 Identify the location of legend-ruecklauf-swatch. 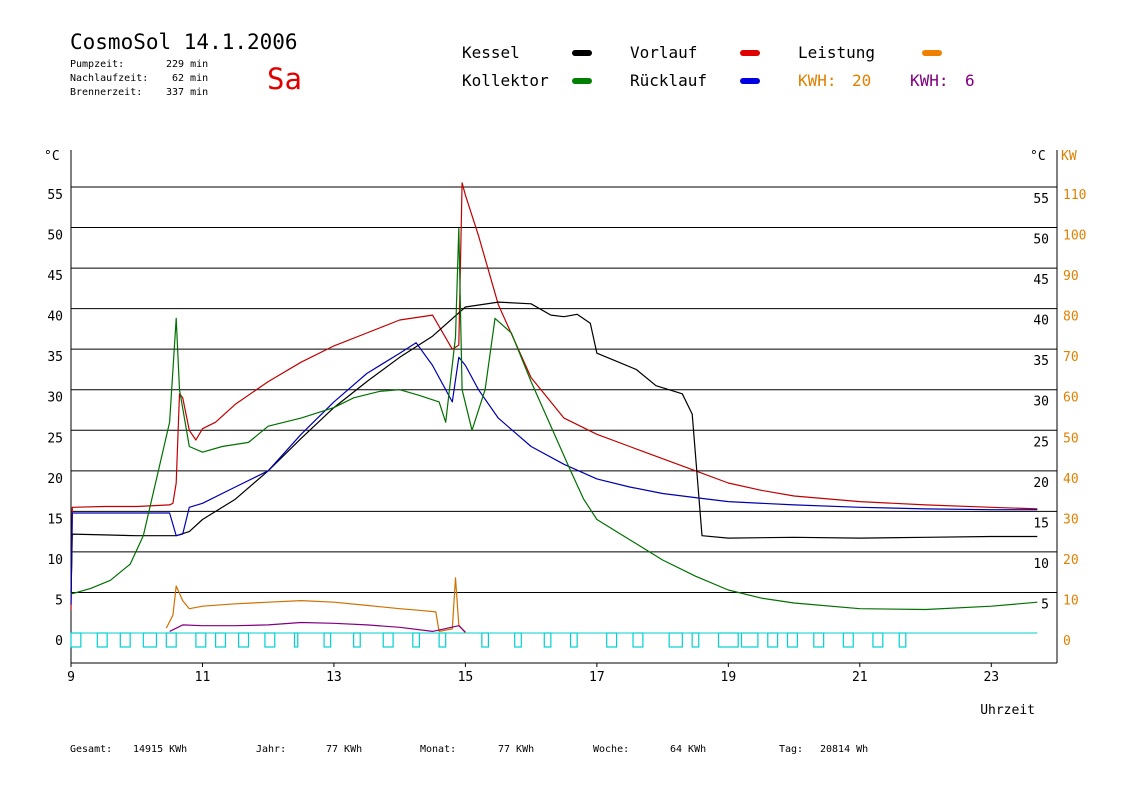
(750, 81).